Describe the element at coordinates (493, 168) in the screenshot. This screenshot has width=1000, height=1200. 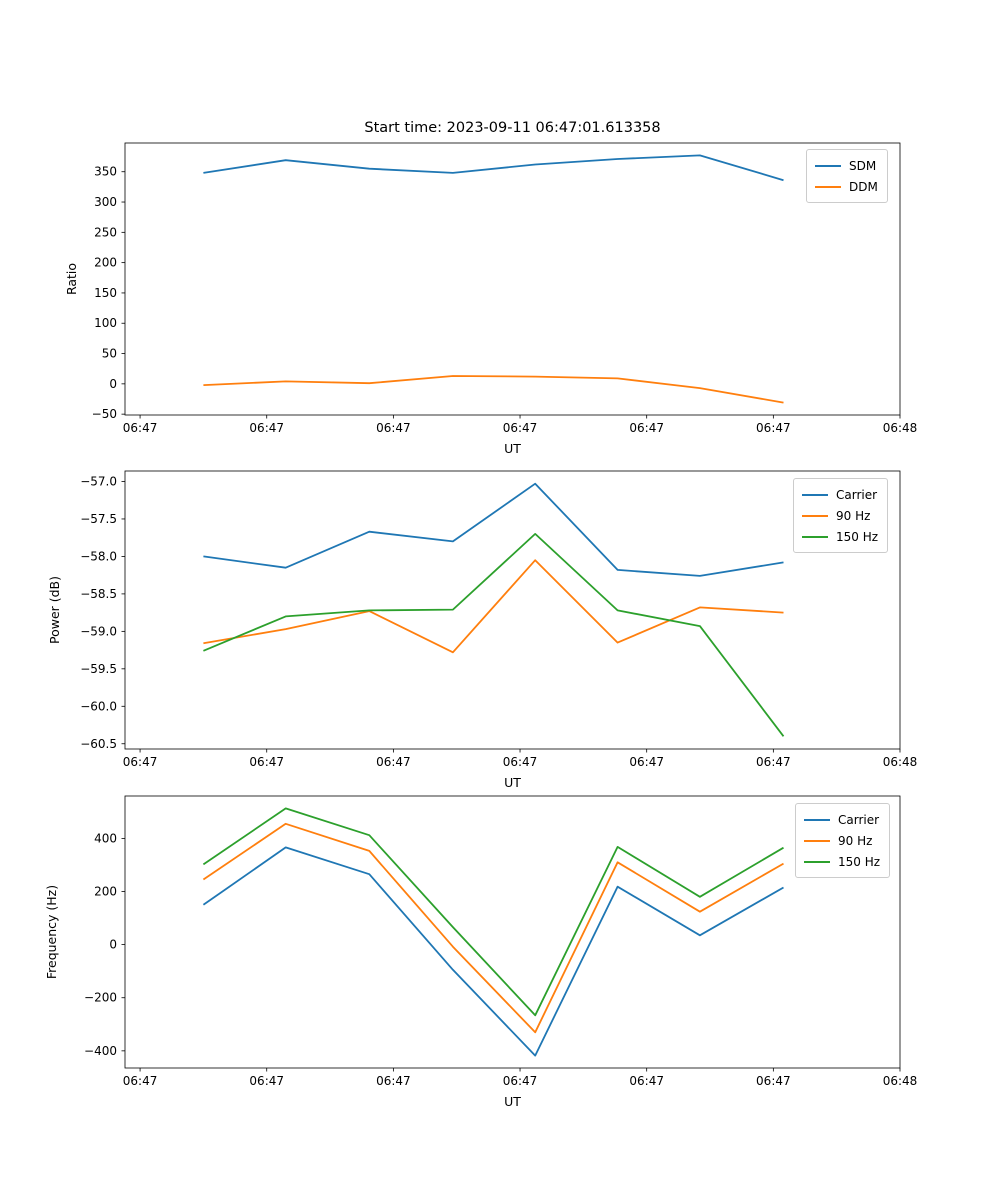
I see `series-line-sdm` at that location.